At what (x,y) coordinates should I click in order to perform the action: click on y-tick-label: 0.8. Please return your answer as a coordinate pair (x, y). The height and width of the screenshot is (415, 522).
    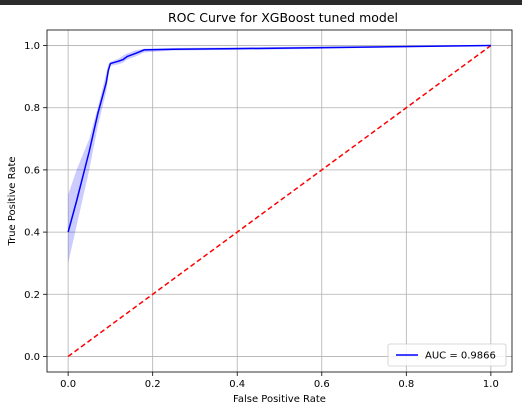
    Looking at the image, I should click on (32, 108).